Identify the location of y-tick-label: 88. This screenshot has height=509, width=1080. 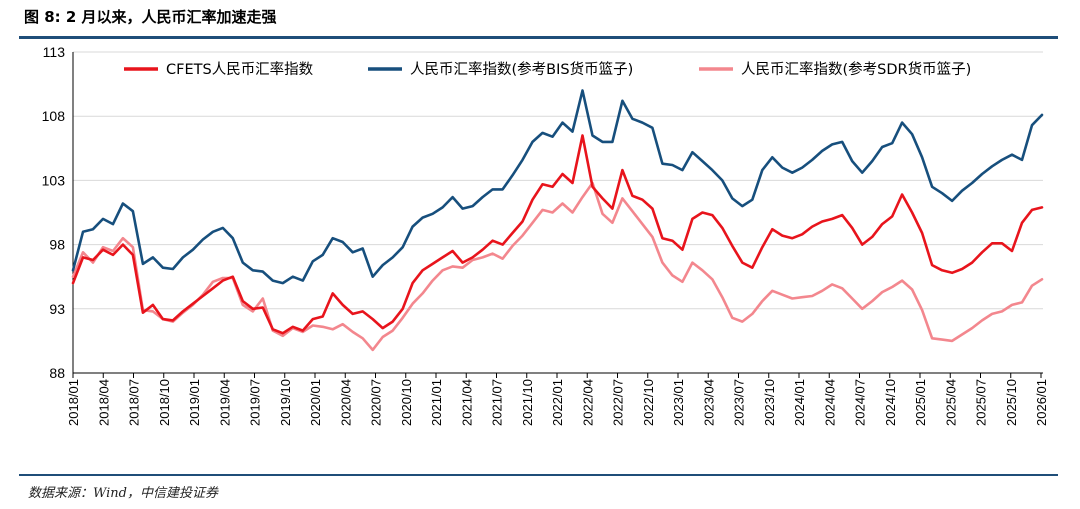
(57, 373).